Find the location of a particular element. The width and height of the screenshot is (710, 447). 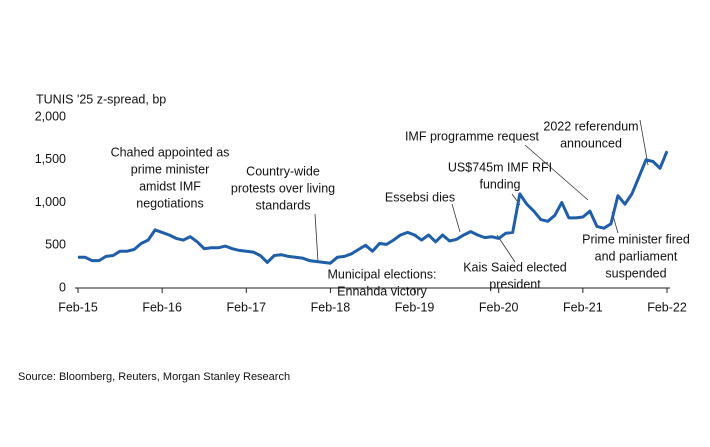

annotation: Ennahda victory is located at coordinates (382, 291).